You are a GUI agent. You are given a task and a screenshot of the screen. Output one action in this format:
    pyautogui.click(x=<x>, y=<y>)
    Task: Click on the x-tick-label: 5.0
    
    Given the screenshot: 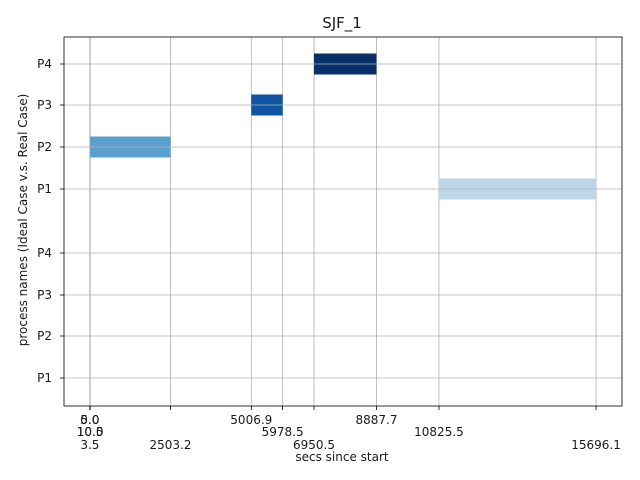 What is the action you would take?
    pyautogui.click(x=89, y=420)
    